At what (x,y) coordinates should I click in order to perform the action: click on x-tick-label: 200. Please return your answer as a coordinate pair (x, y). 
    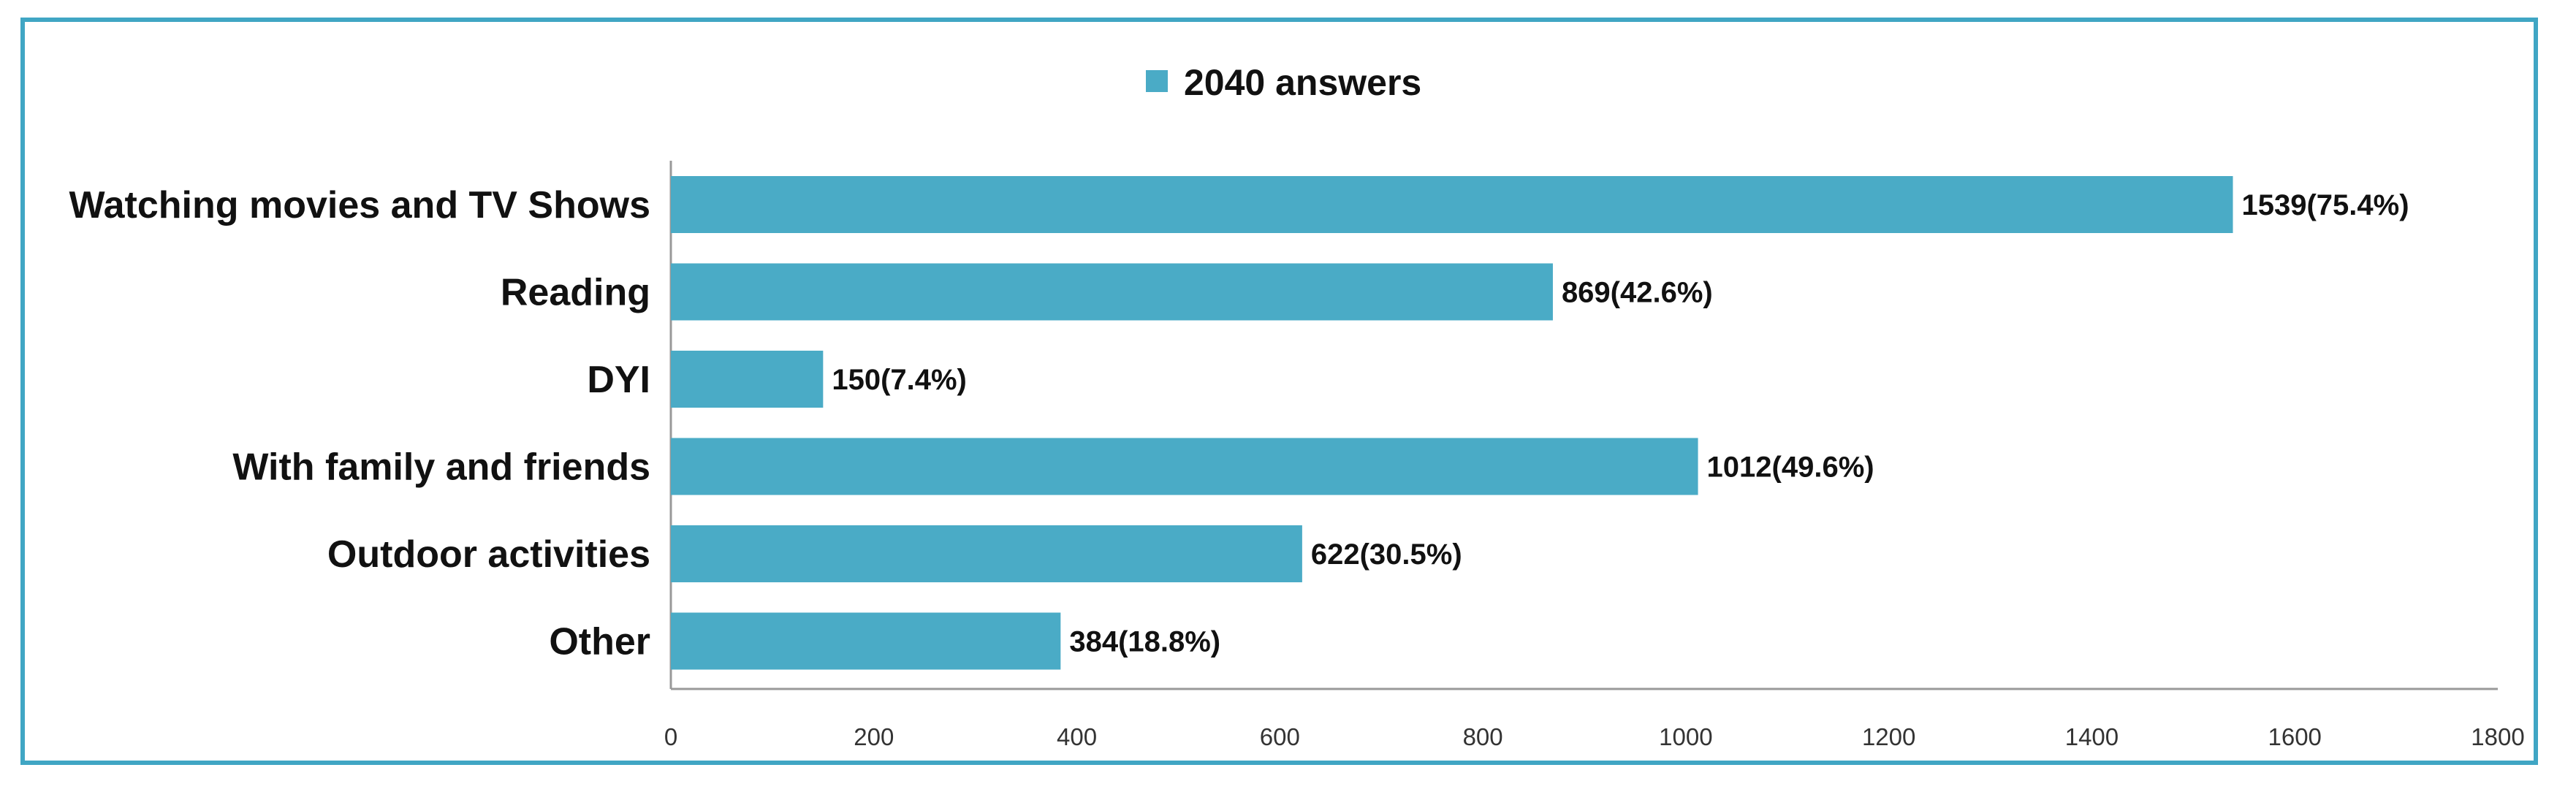
    Looking at the image, I should click on (874, 736).